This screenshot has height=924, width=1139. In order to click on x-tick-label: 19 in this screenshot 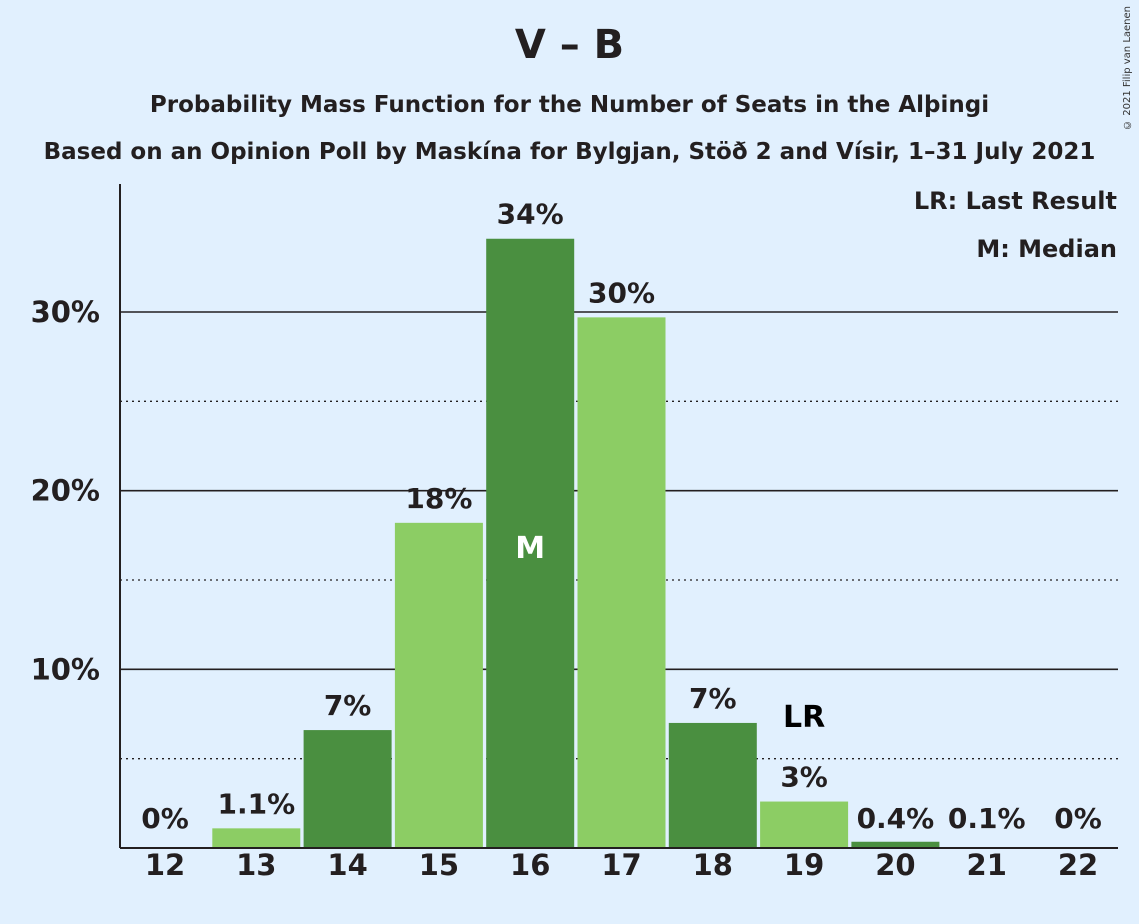, I will do `click(804, 865)`.